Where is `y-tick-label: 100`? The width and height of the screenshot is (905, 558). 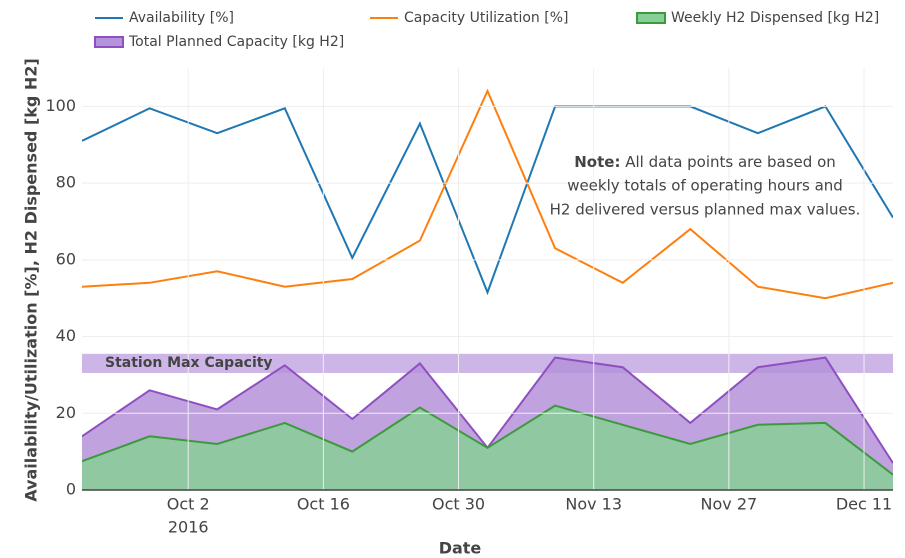 y-tick-label: 100 is located at coordinates (60, 105).